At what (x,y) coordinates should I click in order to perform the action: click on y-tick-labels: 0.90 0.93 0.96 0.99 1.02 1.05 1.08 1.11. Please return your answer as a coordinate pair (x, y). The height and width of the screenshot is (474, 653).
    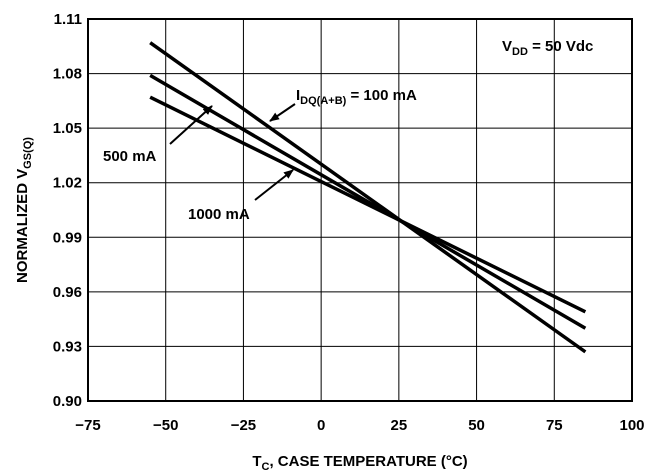
    Looking at the image, I should click on (67, 210).